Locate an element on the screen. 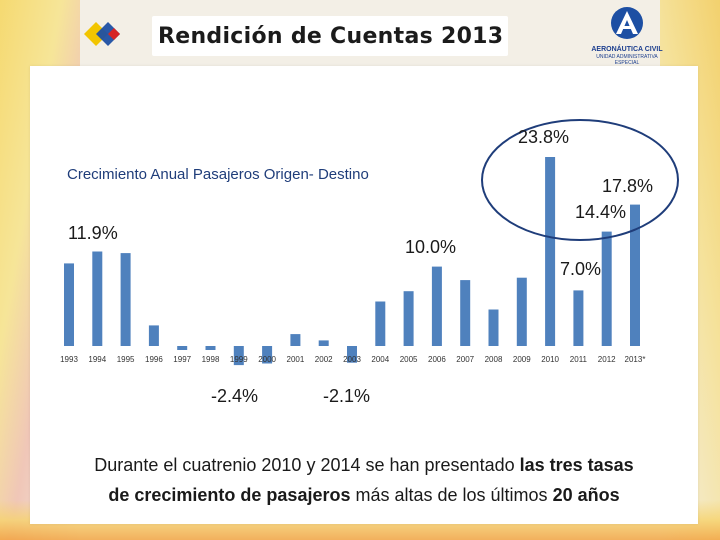 This screenshot has height=540, width=720. x-tick-1994: 1994 is located at coordinates (97, 359).